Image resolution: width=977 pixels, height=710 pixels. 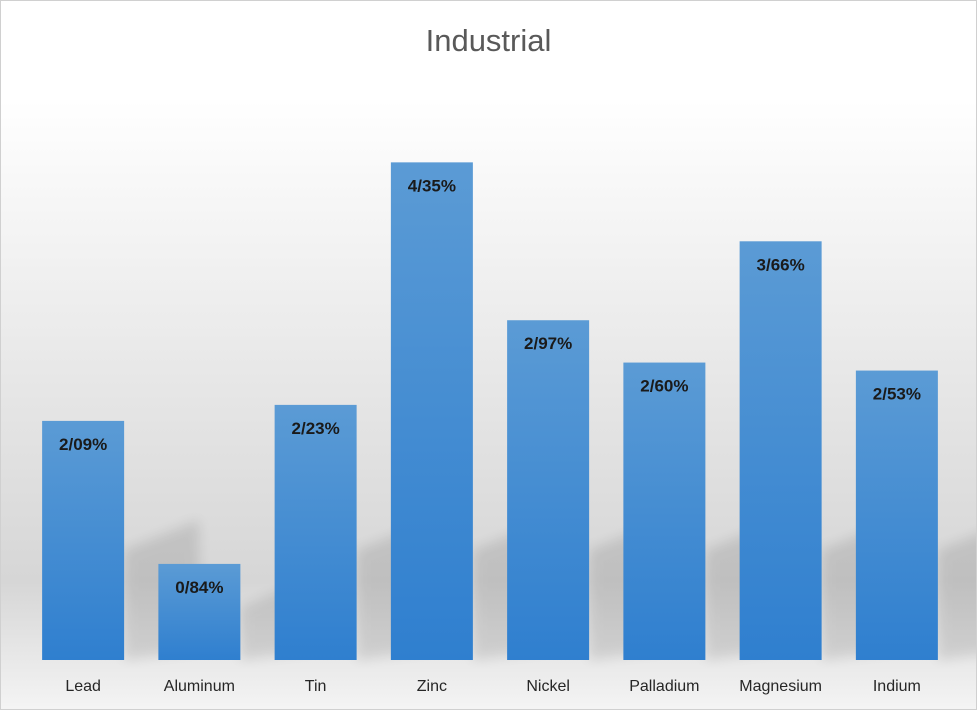 What do you see at coordinates (780, 450) in the screenshot?
I see `bar-magnesium` at bounding box center [780, 450].